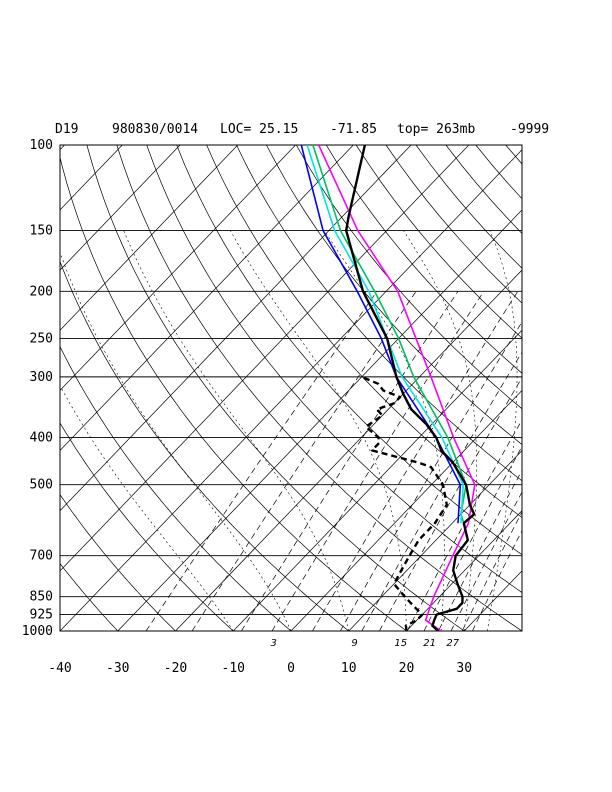  I want to click on location-label: LOC= 25.15, so click(259, 129).